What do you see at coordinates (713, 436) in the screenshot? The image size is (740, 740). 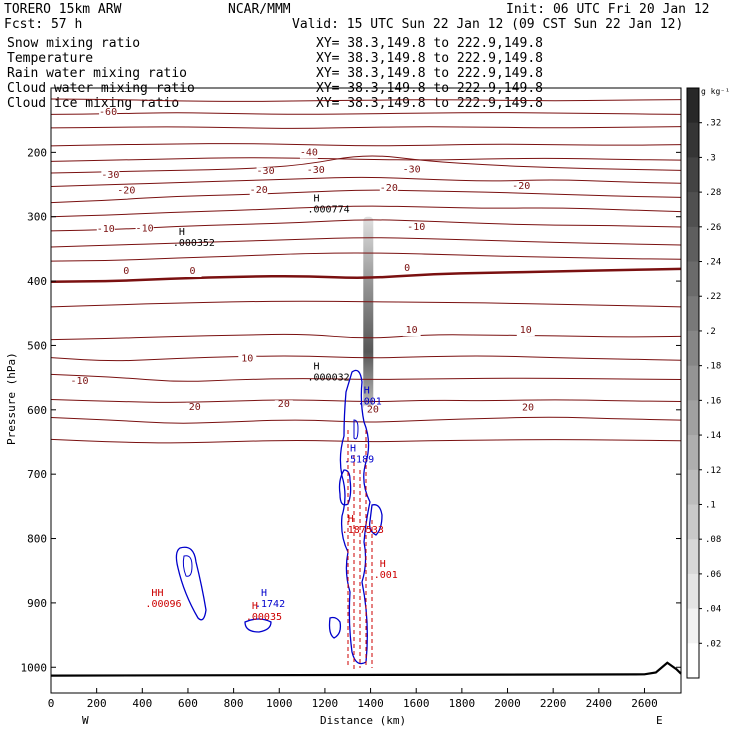 I see `colorbar-label: .14` at bounding box center [713, 436].